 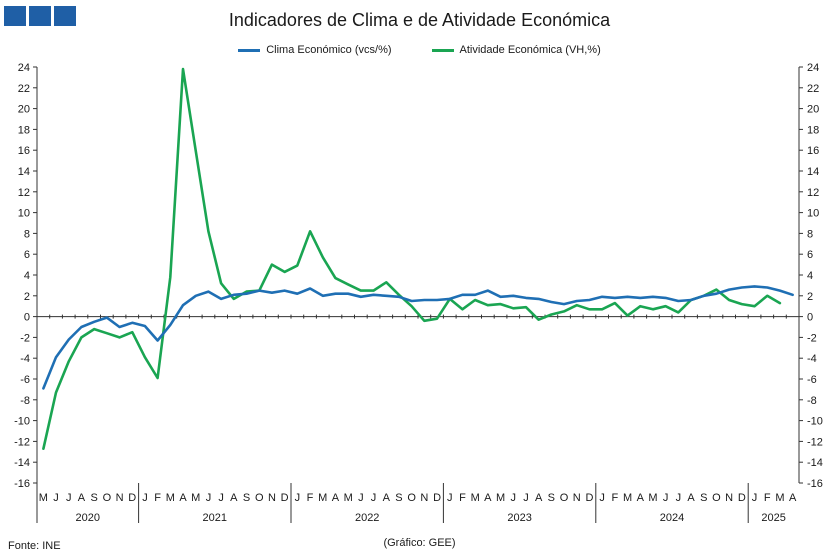 I want to click on y-tick-label-left: -10, so click(x=22, y=422).